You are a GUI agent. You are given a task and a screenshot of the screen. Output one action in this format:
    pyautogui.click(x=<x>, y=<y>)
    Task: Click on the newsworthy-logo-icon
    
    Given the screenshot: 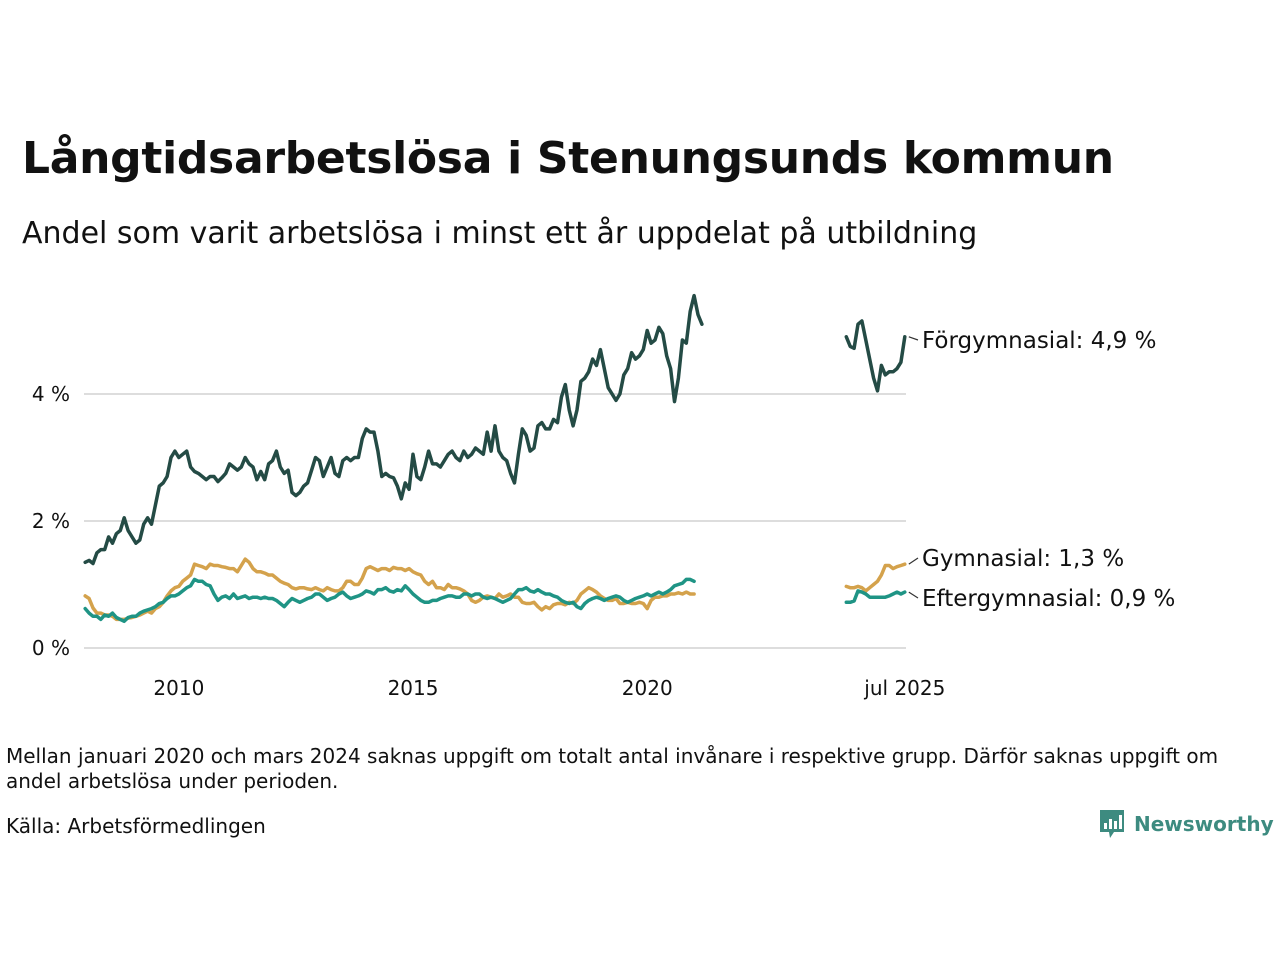 What is the action you would take?
    pyautogui.click(x=1112, y=824)
    